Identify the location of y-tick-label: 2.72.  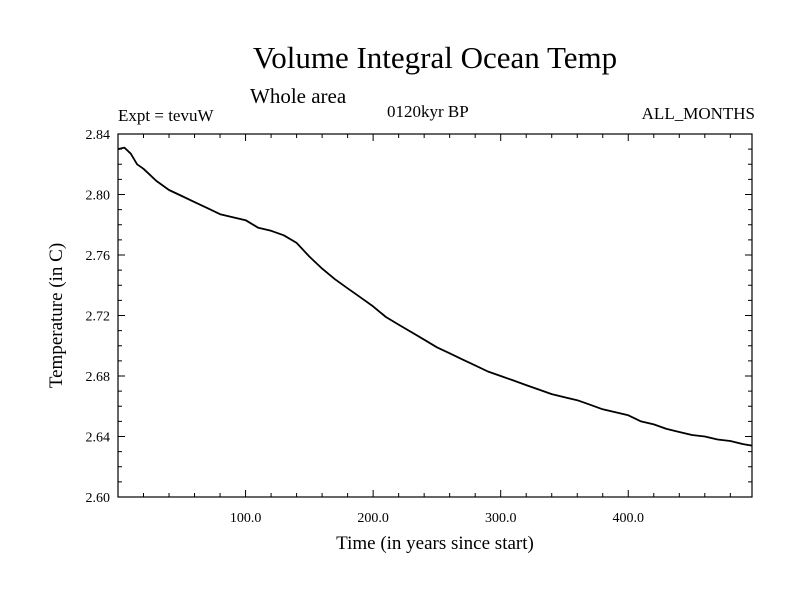
(98, 317).